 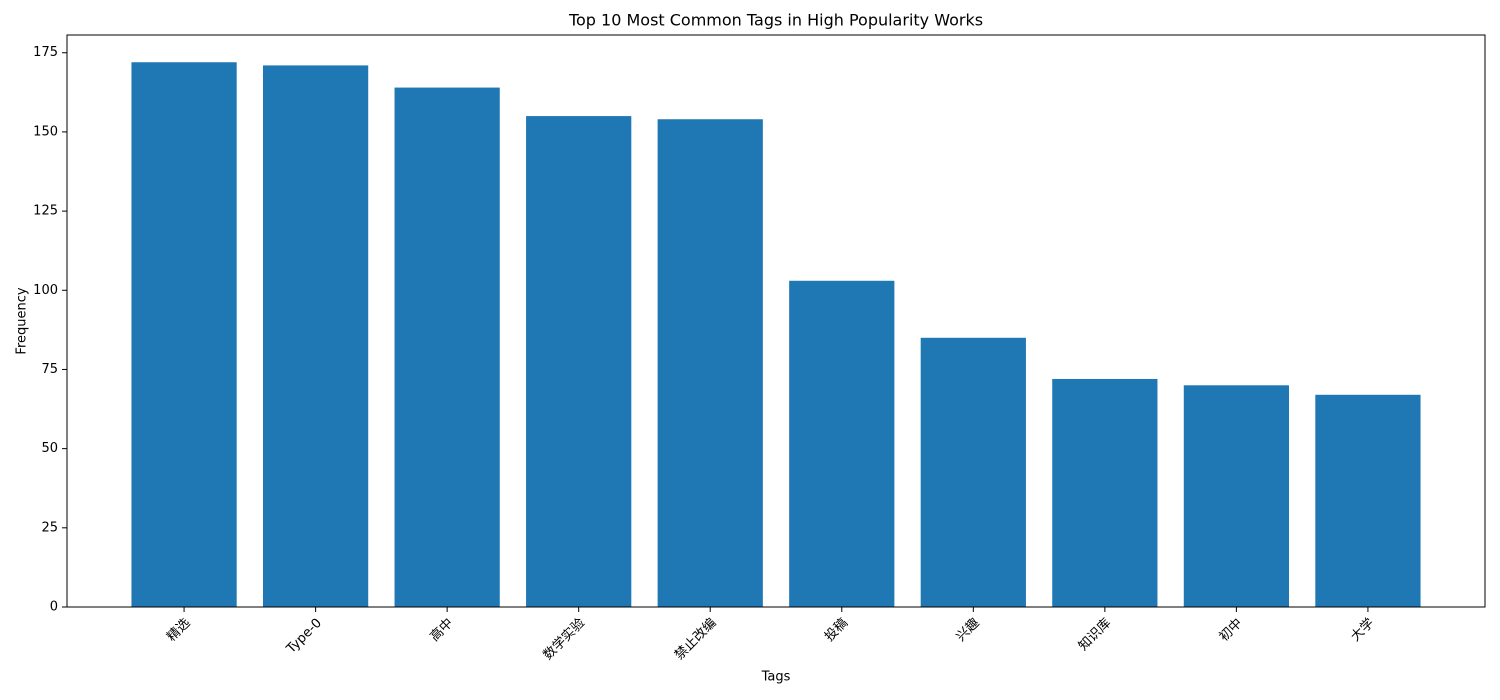 I want to click on x-tick-label: 数学实验, so click(x=564, y=639).